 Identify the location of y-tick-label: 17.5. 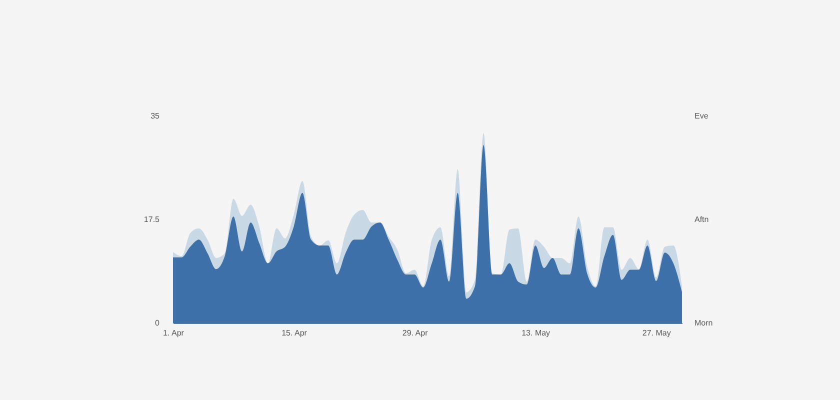
(152, 219).